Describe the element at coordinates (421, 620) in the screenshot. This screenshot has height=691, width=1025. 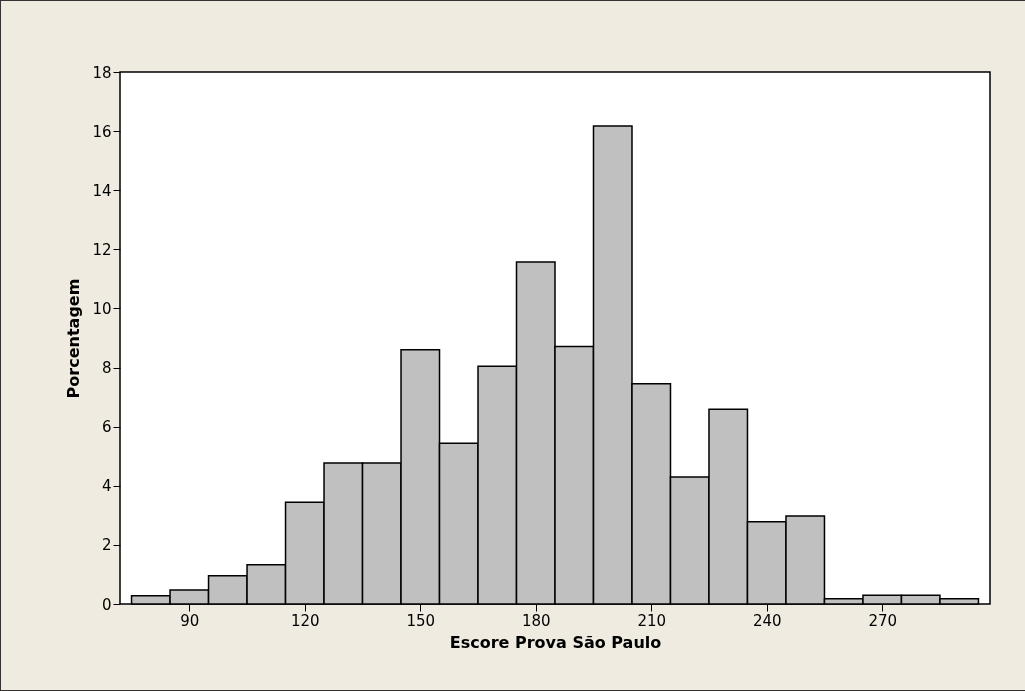
I see `x-tick-label: 150` at that location.